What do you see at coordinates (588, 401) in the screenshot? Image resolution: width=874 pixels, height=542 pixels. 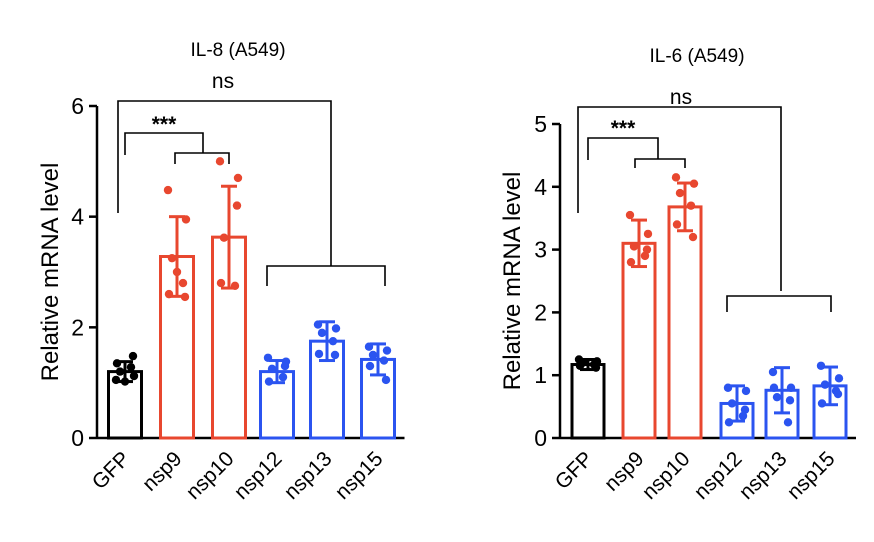 I see `bar-GFP` at bounding box center [588, 401].